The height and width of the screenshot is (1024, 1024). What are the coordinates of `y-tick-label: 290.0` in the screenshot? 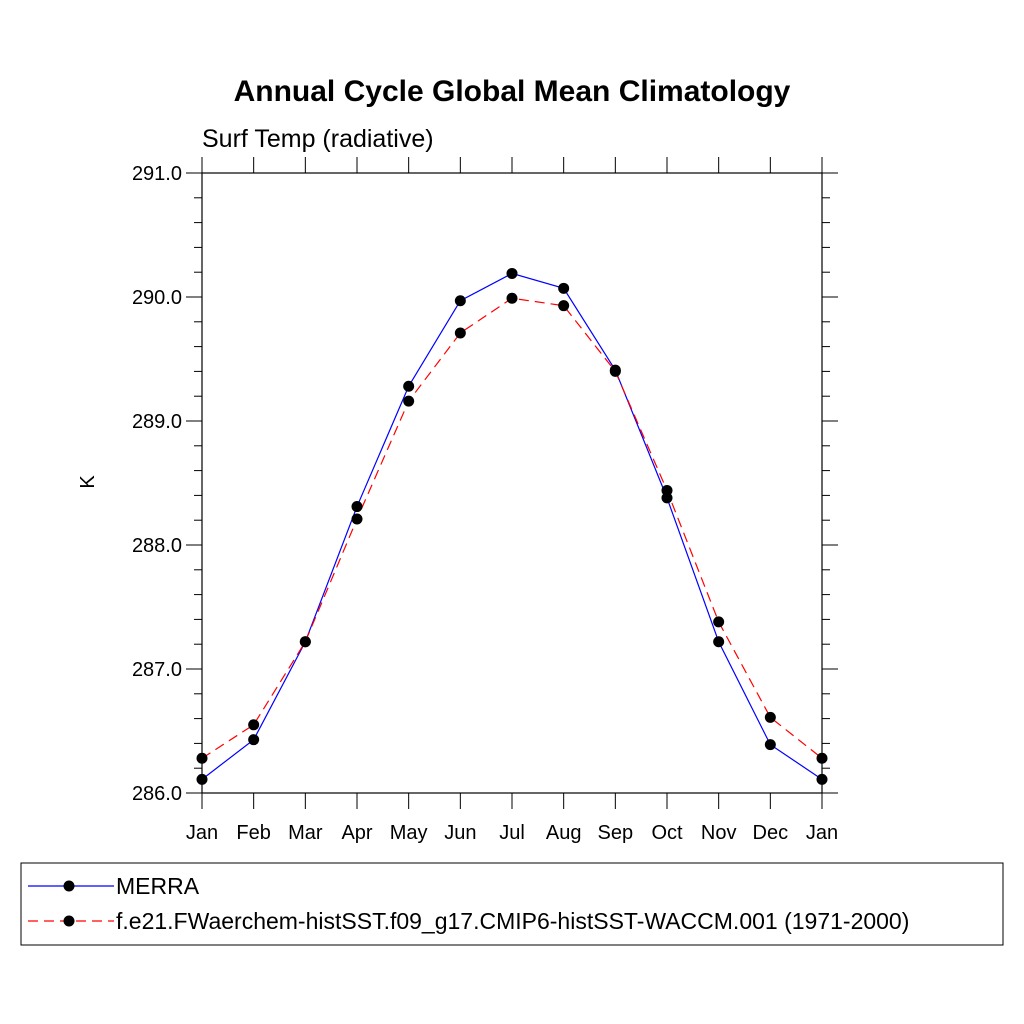 It's located at (157, 298).